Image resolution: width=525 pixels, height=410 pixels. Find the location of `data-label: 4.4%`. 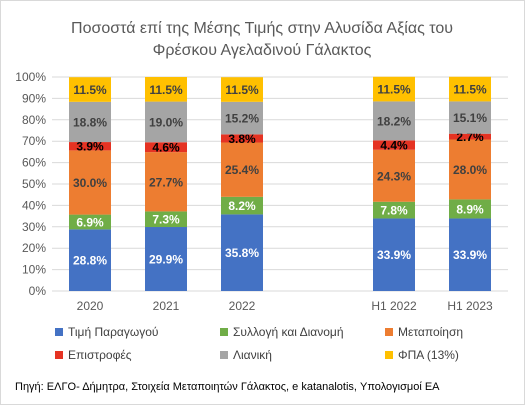

data-label: 4.4% is located at coordinates (394, 146).